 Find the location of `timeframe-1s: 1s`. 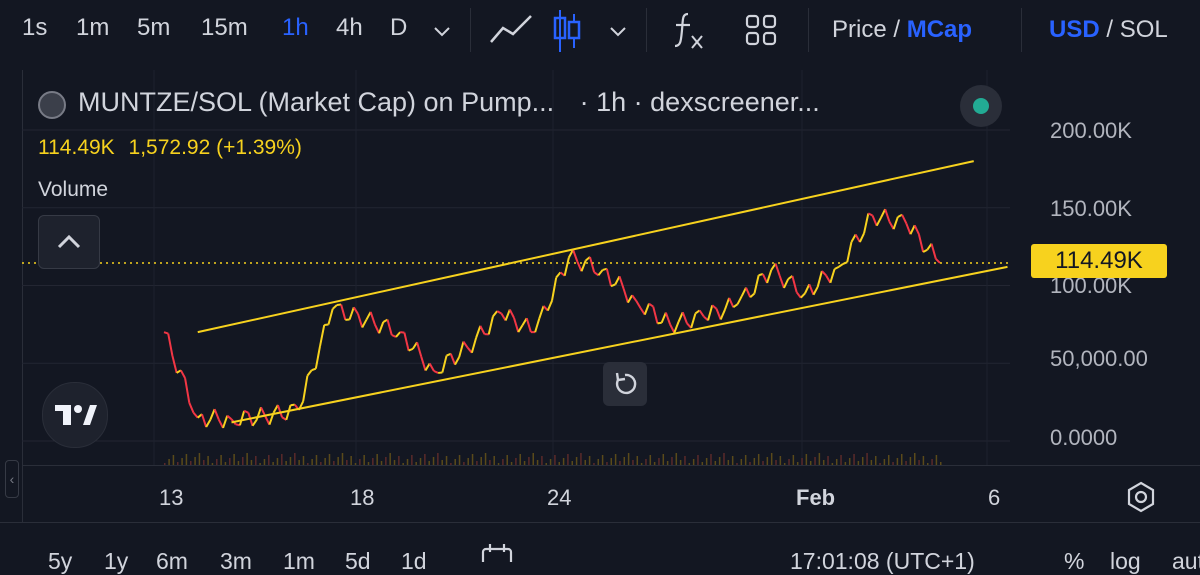

timeframe-1s: 1s is located at coordinates (34, 28).